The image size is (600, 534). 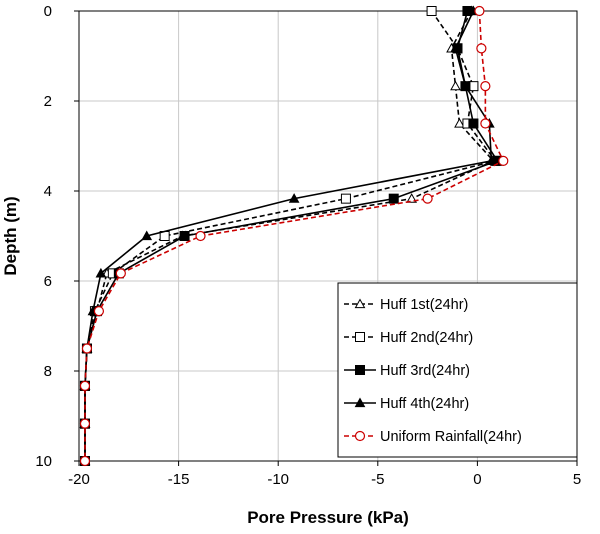 I want to click on x-axis-title: Pore Pressure (kPa), so click(x=328, y=517).